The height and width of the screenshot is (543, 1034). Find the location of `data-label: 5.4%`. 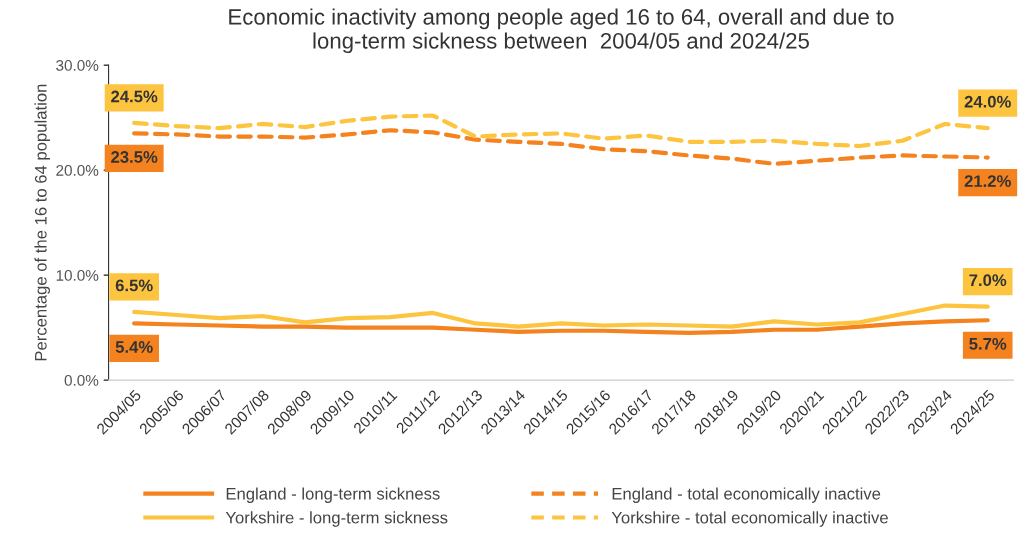

data-label: 5.4% is located at coordinates (134, 347).